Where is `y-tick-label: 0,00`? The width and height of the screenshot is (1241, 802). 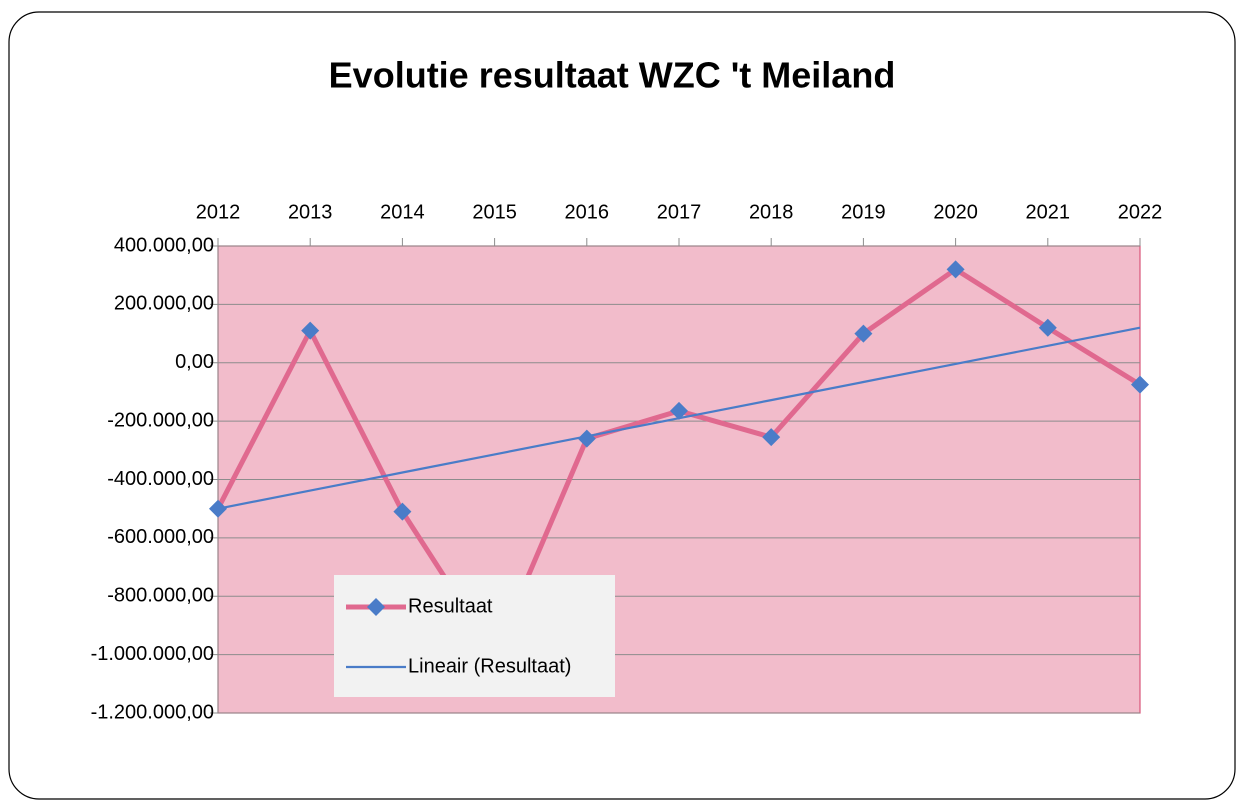 y-tick-label: 0,00 is located at coordinates (194, 362).